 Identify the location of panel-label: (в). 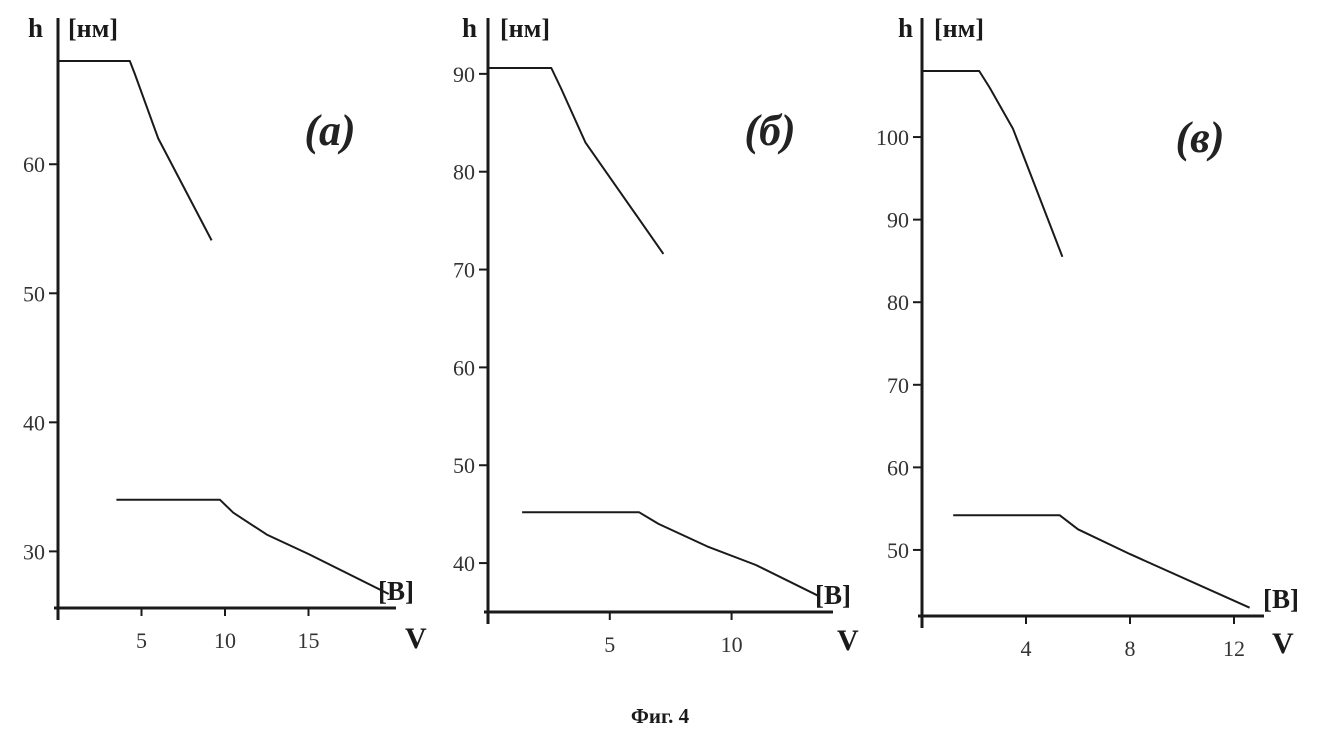
(1200, 137).